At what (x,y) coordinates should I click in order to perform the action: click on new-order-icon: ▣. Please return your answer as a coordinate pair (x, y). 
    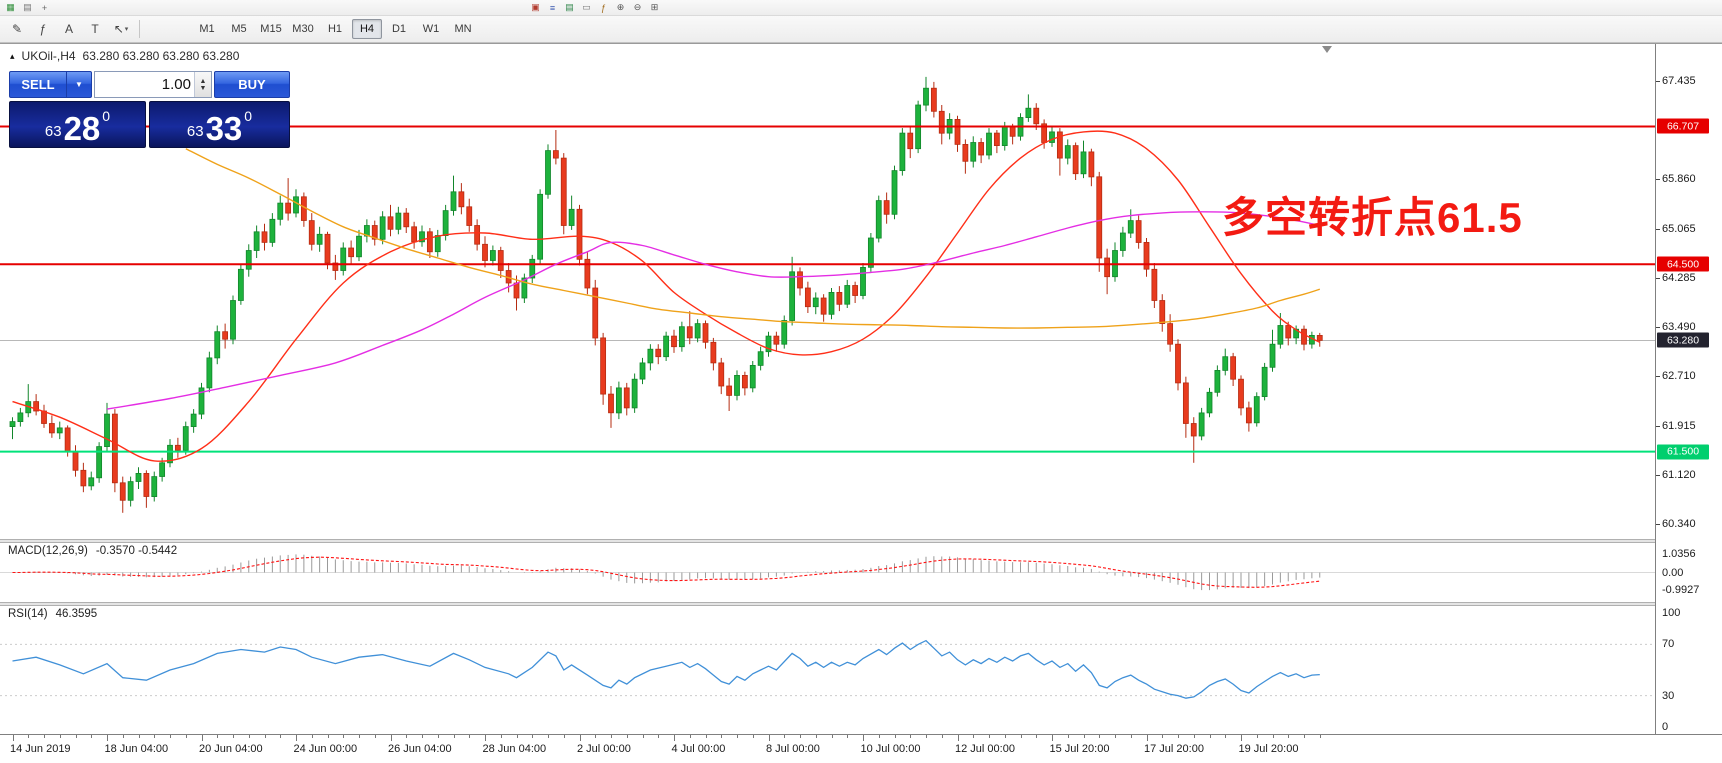
    Looking at the image, I should click on (535, 7).